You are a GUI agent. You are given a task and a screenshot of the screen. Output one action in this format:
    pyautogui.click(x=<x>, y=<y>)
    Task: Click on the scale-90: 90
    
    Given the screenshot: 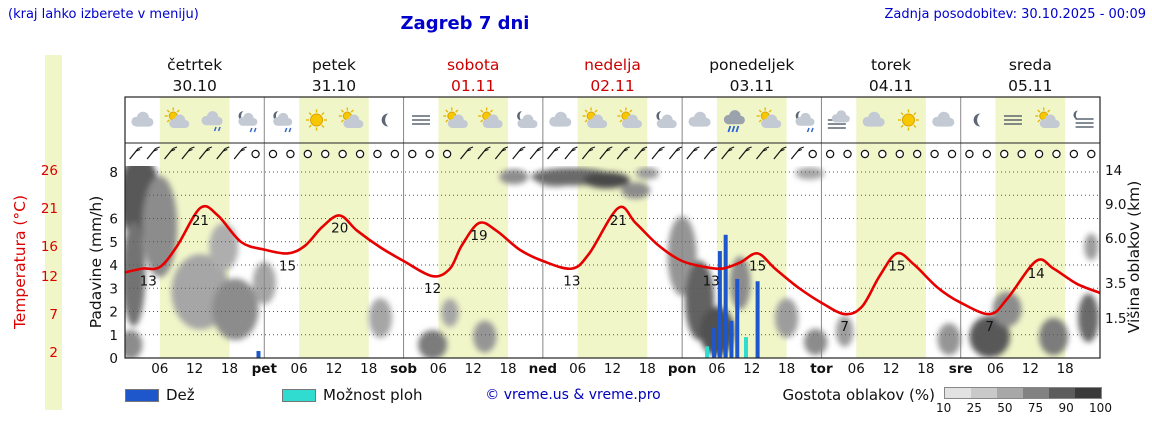 What is the action you would take?
    pyautogui.click(x=1066, y=408)
    